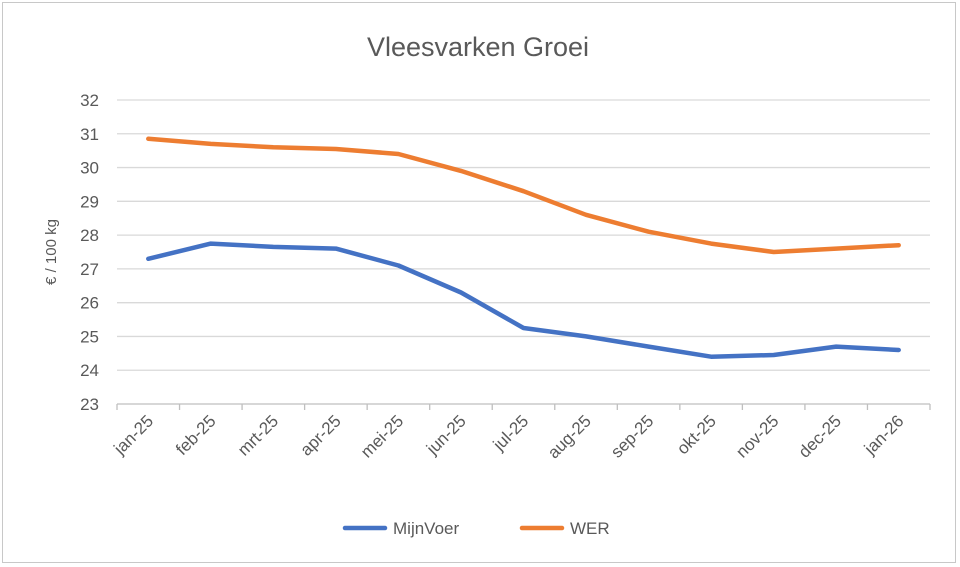 This screenshot has height=567, width=960. What do you see at coordinates (89, 100) in the screenshot?
I see `y-tick-label: 32` at bounding box center [89, 100].